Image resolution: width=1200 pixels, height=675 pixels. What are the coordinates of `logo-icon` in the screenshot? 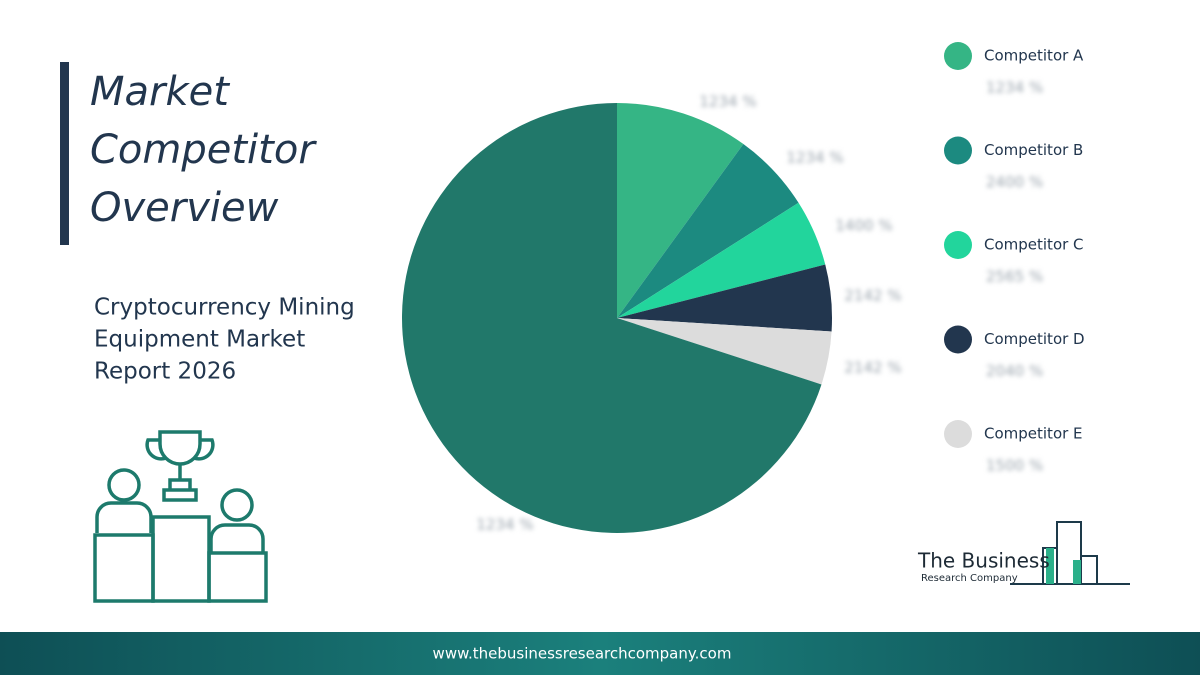 It's located at (1070, 553).